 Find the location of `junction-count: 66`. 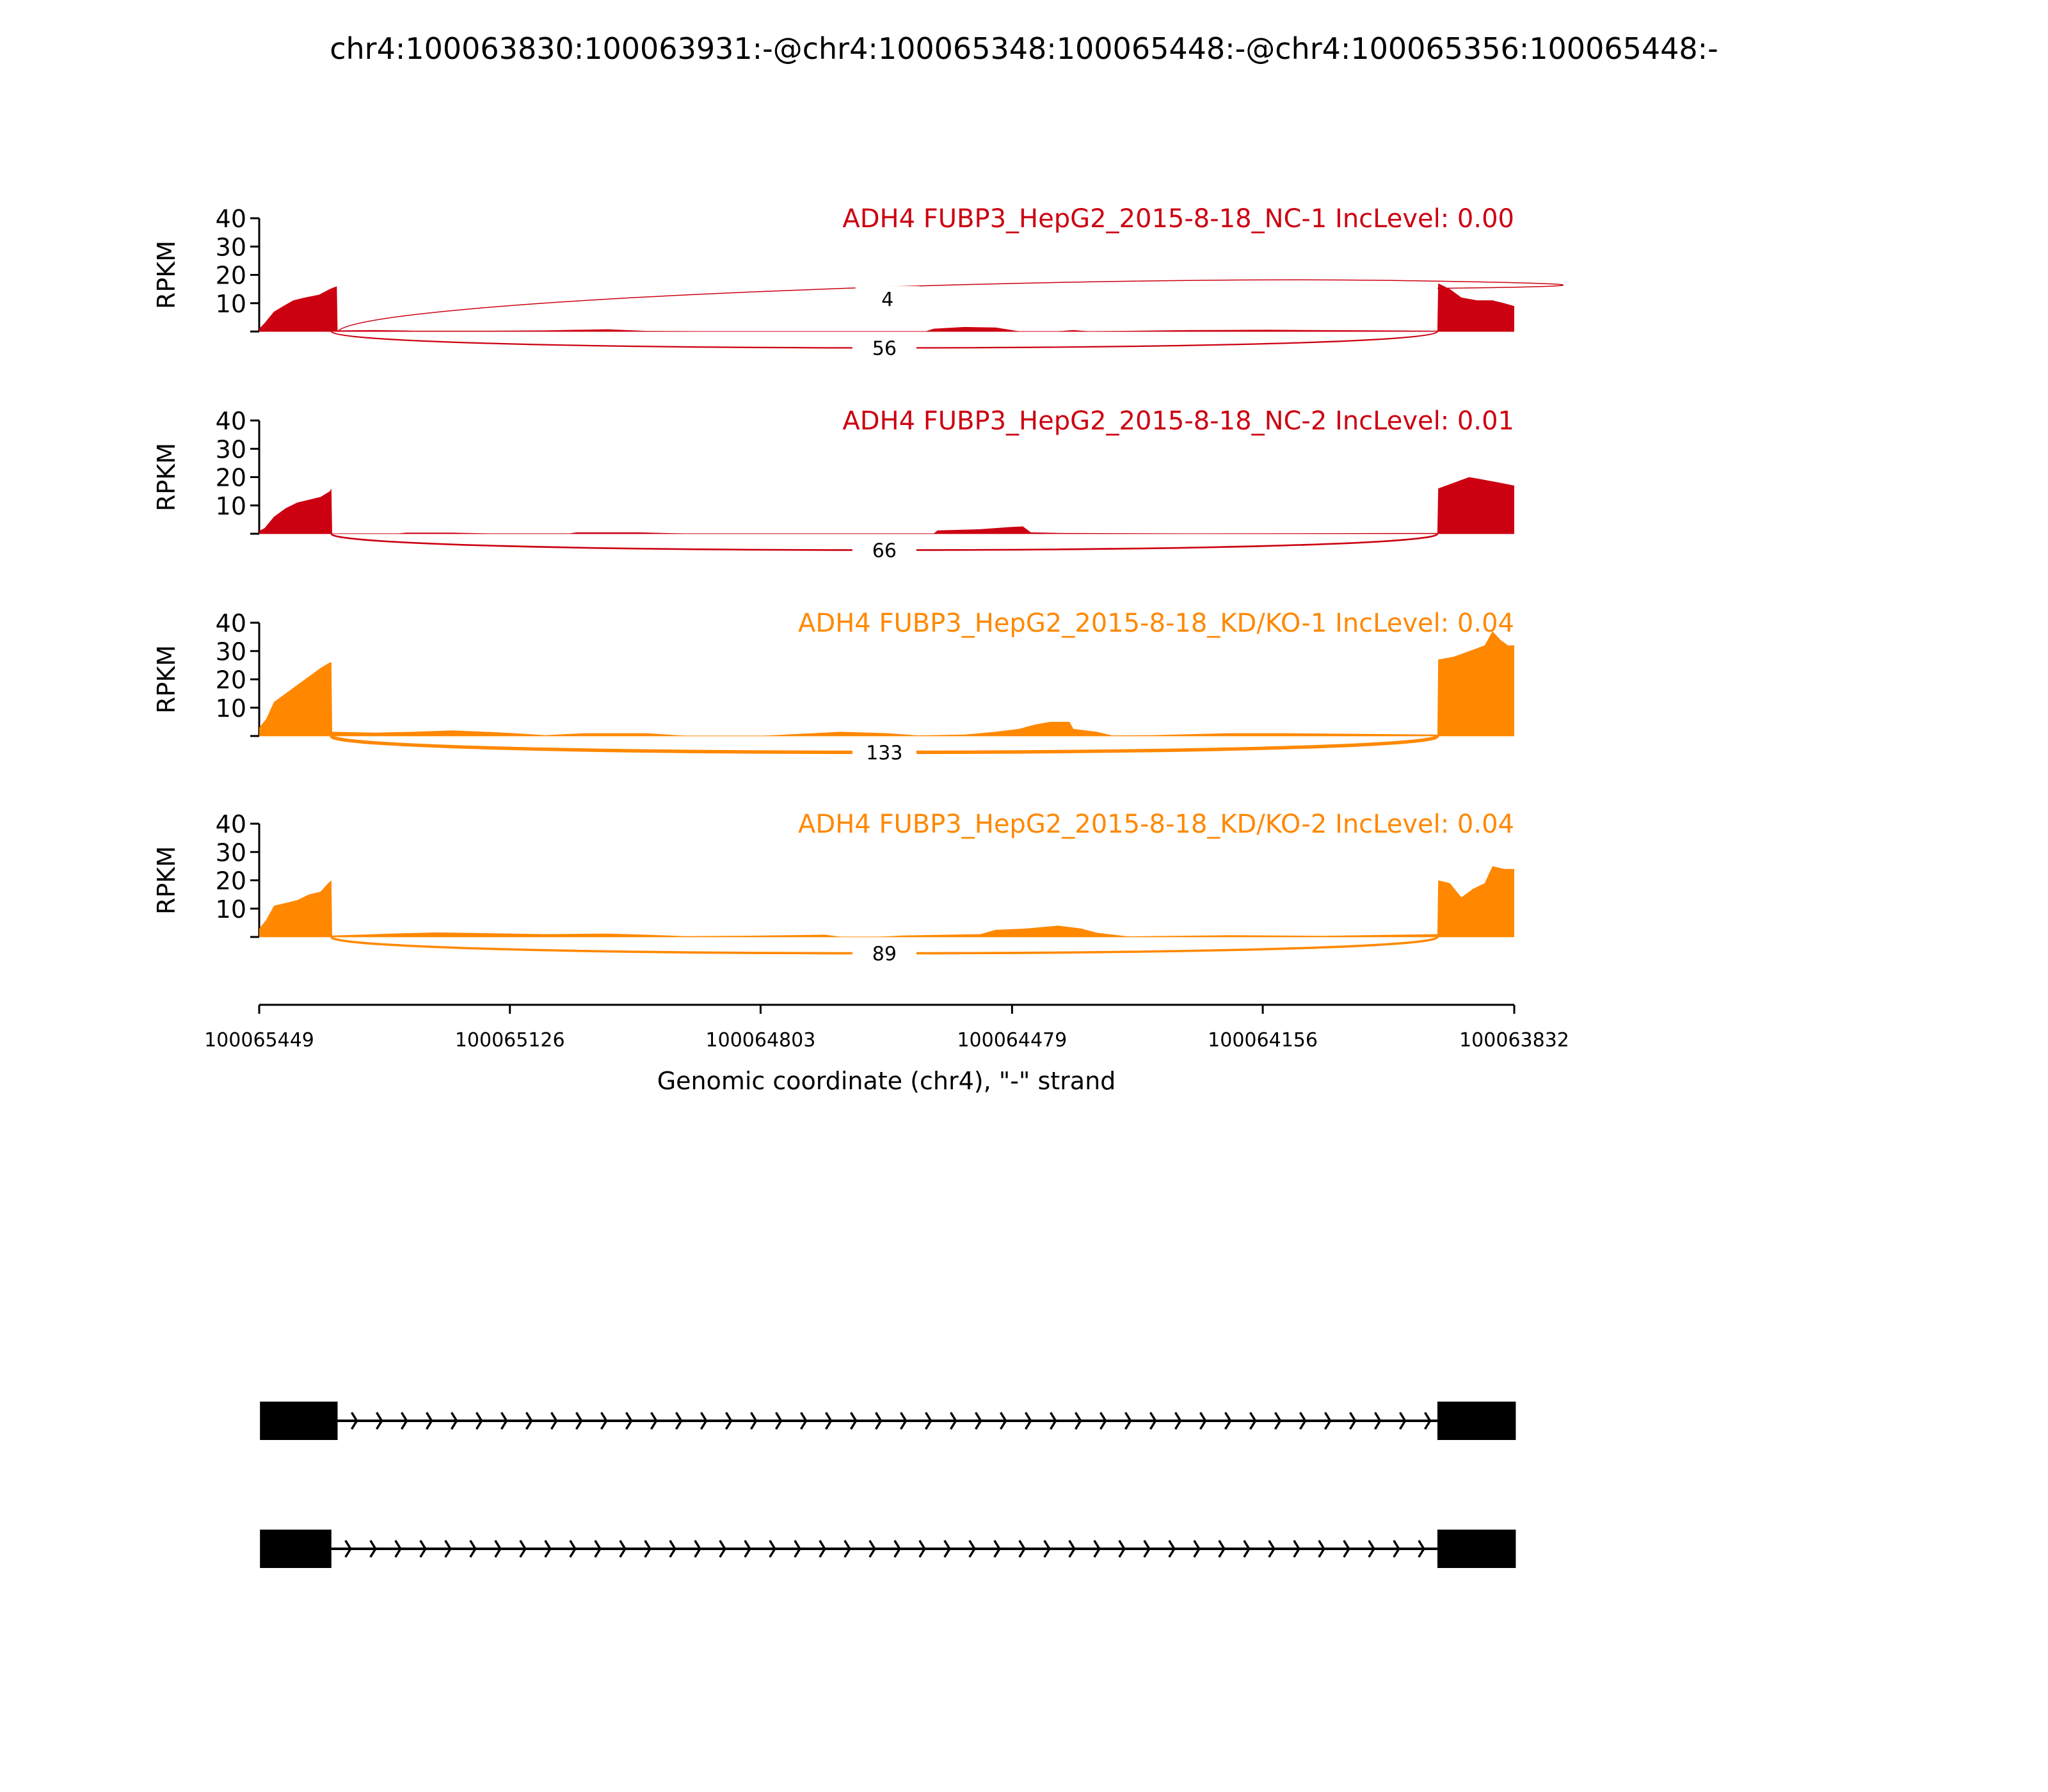

junction-count: 66 is located at coordinates (884, 551).